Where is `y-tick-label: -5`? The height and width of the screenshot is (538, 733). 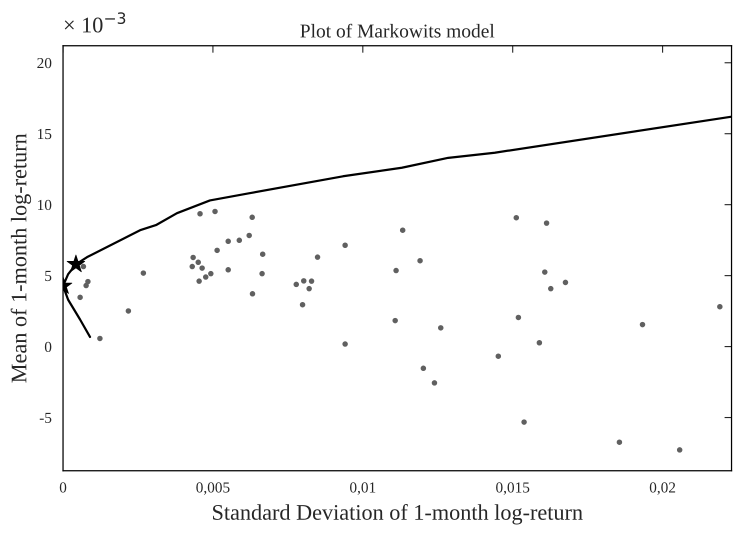
y-tick-label: -5 is located at coordinates (46, 417).